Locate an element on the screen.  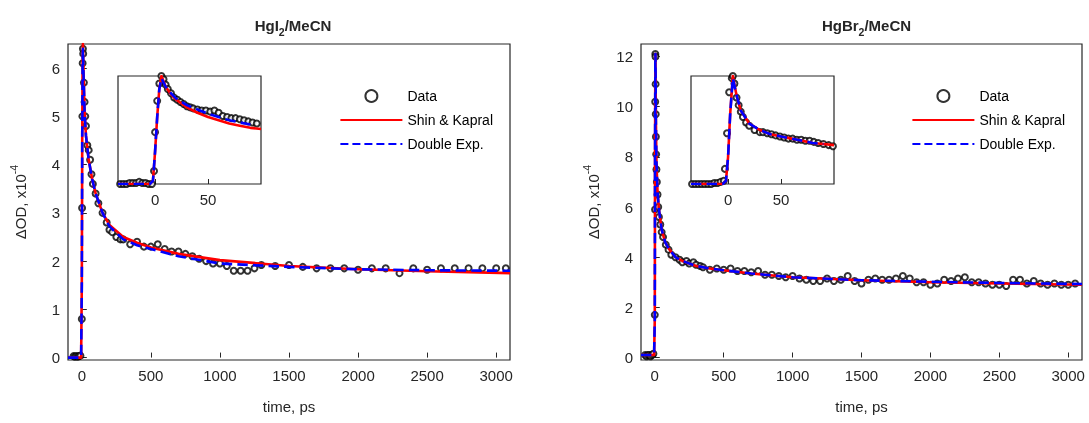
y-tick-label: 1 is located at coordinates (55, 309).